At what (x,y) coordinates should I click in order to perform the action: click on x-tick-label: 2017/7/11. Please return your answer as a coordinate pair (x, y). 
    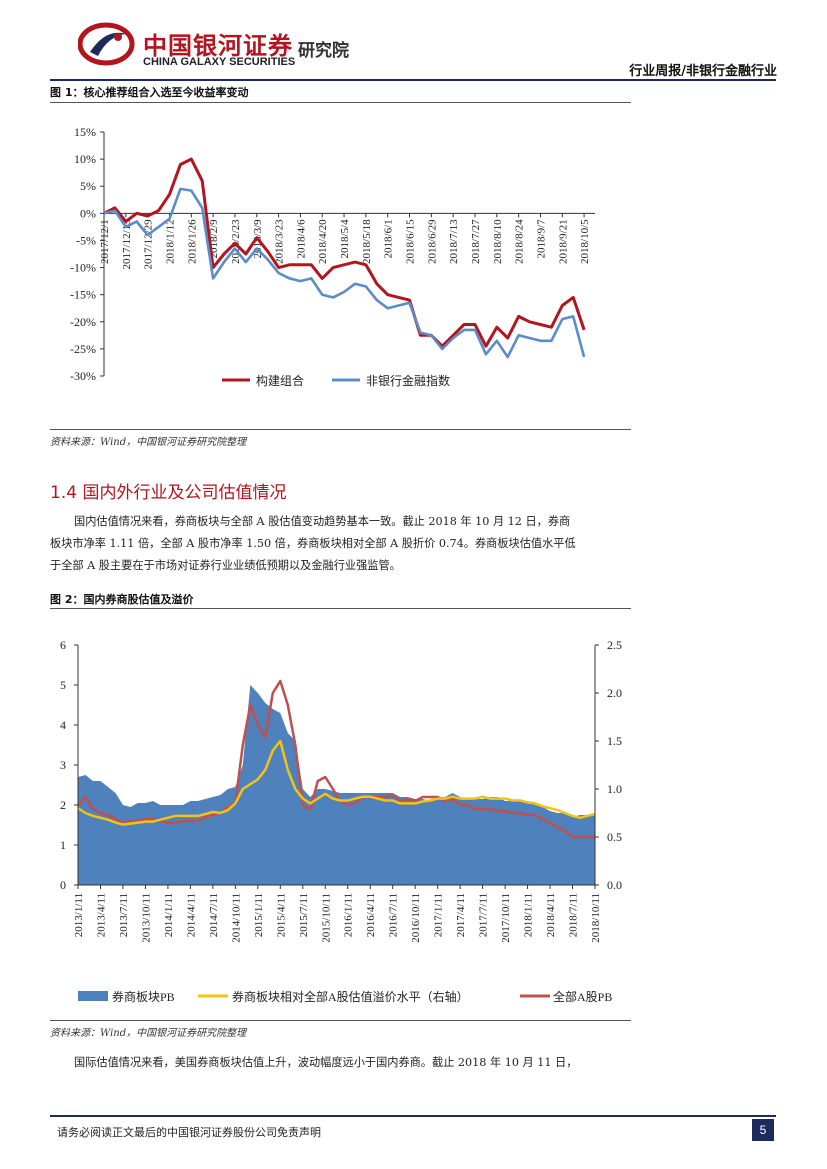
    Looking at the image, I should click on (484, 915).